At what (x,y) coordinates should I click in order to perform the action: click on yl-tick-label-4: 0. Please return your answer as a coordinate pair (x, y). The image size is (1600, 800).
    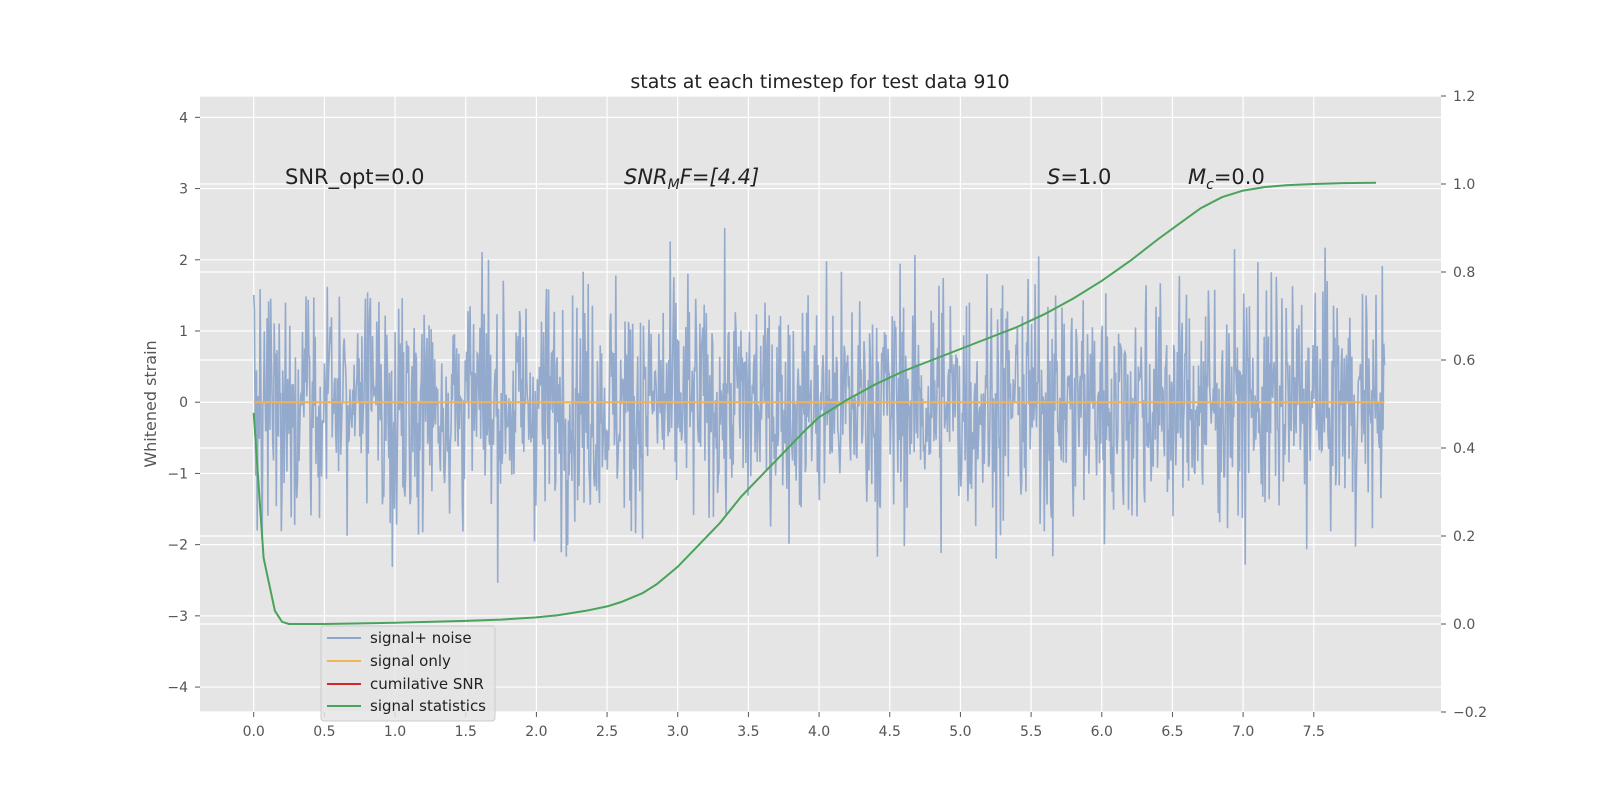
    Looking at the image, I should click on (183, 403).